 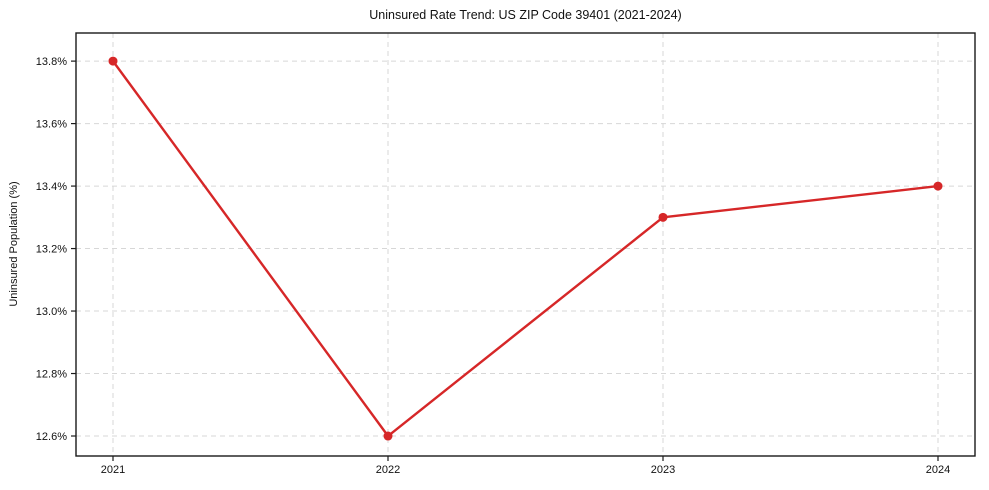 I want to click on y-tick-label: 13.0%, so click(x=51, y=312).